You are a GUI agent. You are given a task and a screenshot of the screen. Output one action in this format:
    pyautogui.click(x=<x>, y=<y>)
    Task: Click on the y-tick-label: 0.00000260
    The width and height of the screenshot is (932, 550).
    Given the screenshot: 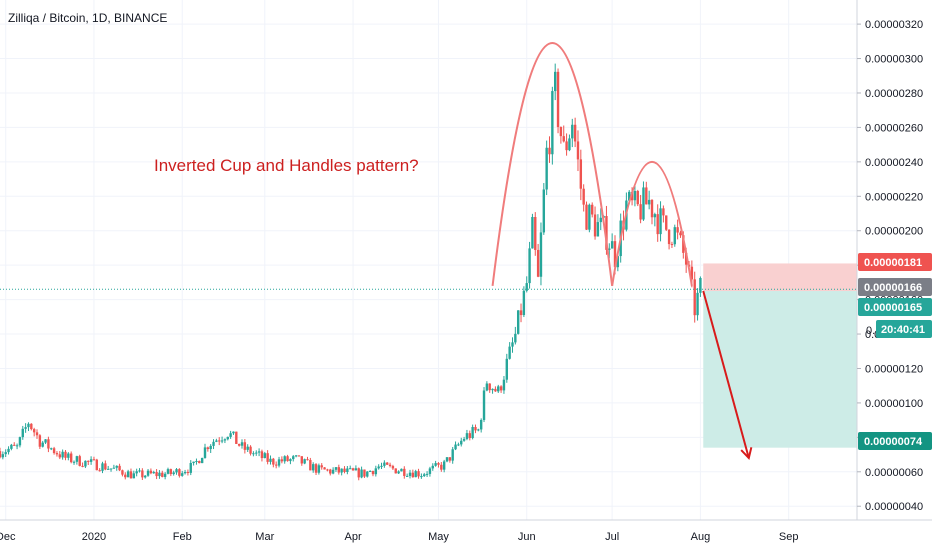 What is the action you would take?
    pyautogui.click(x=894, y=128)
    